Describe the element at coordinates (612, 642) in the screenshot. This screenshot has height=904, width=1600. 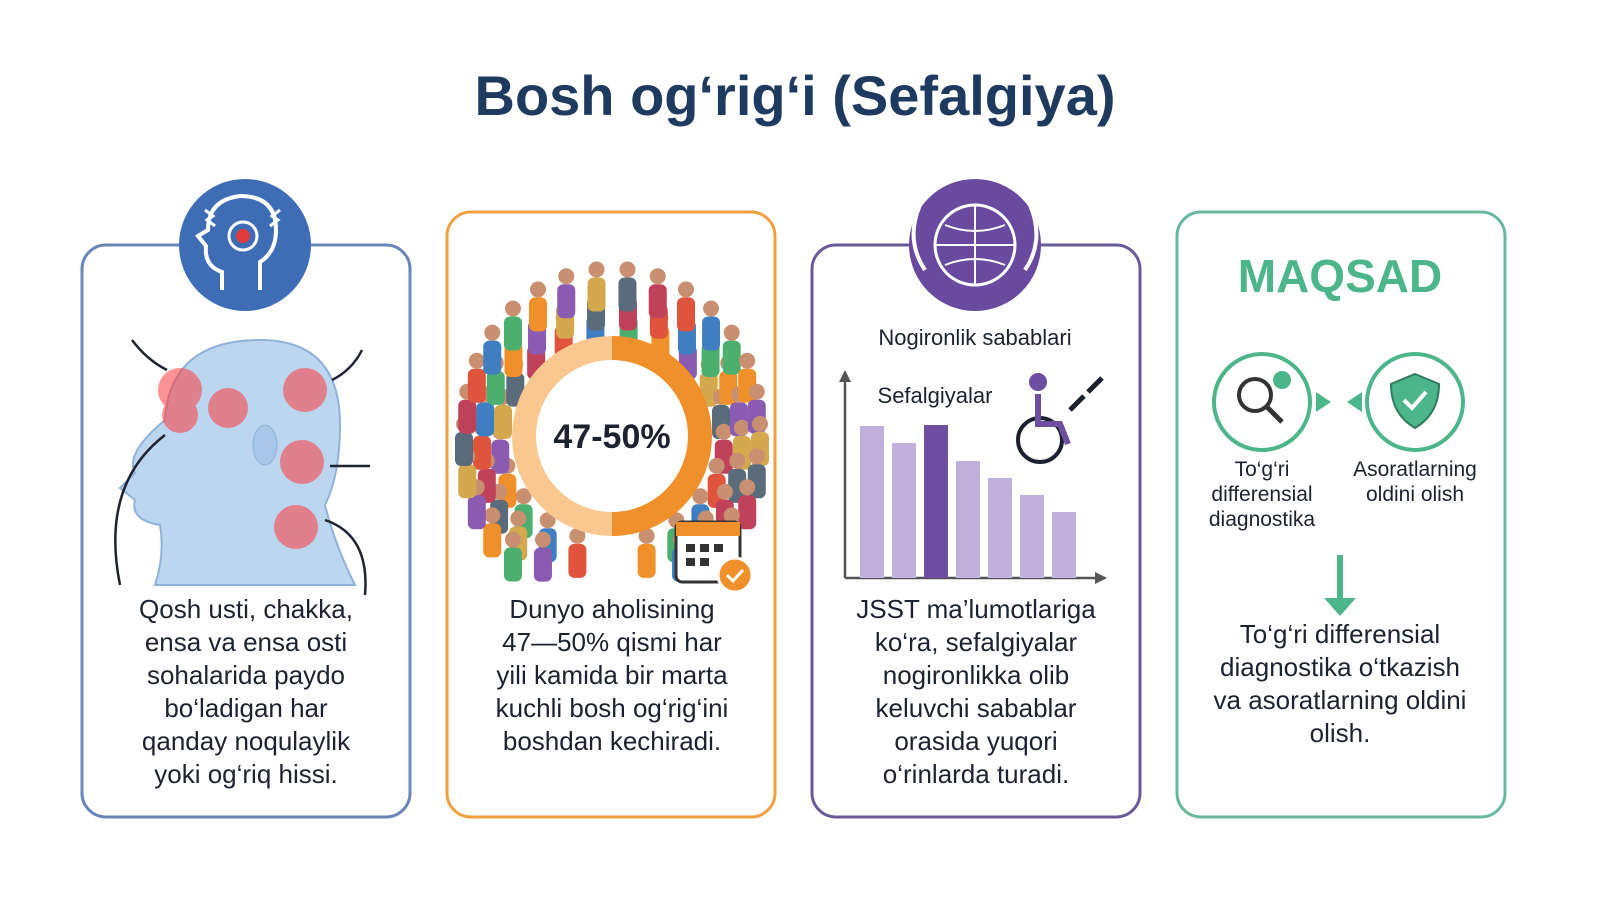
I see `description: 47—50% qismi har` at that location.